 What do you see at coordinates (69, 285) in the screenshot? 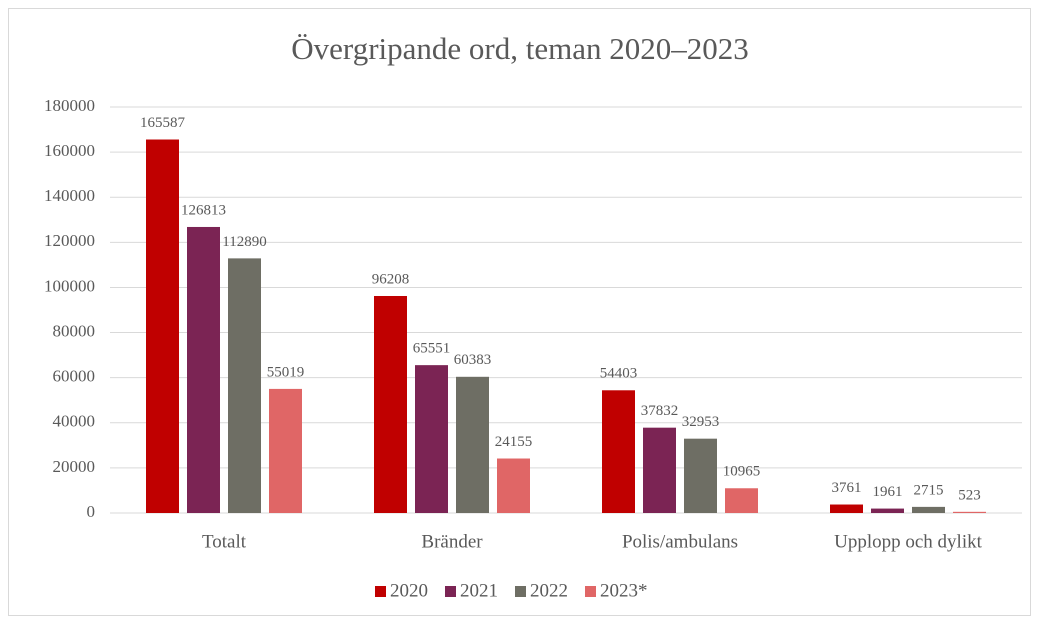
I see `y-tick-label: 100000` at bounding box center [69, 285].